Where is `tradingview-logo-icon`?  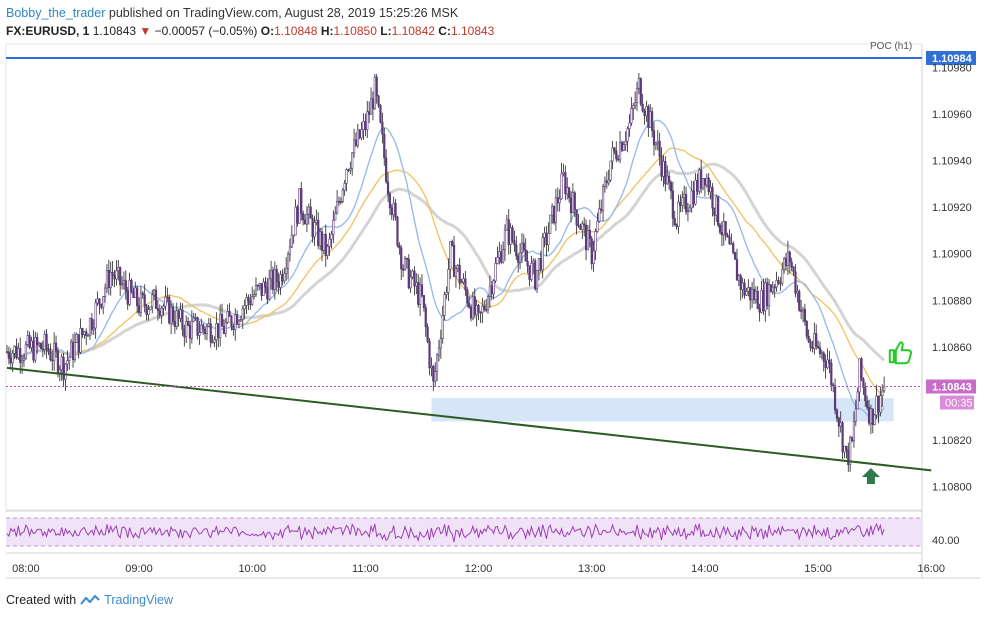 tradingview-logo-icon is located at coordinates (90, 599).